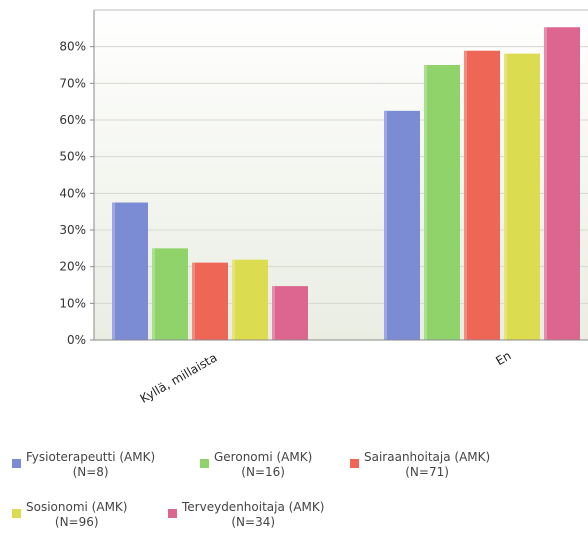 The height and width of the screenshot is (538, 588). Describe the element at coordinates (91, 457) in the screenshot. I see `legend-label: Fysioterapeutti (AMK)` at that location.